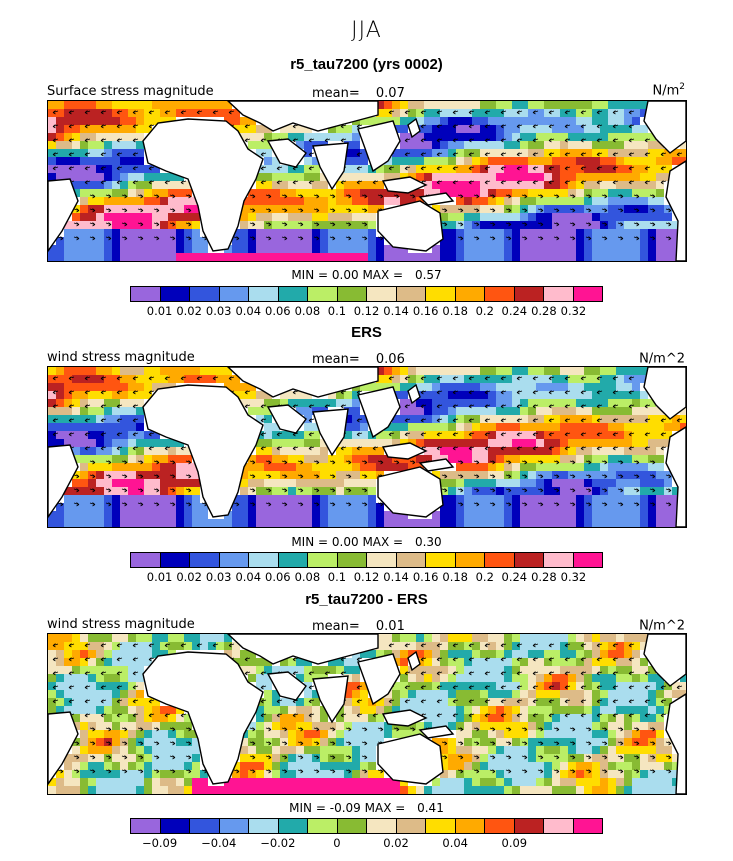  I want to click on colorbar-swatch, so click(264, 294).